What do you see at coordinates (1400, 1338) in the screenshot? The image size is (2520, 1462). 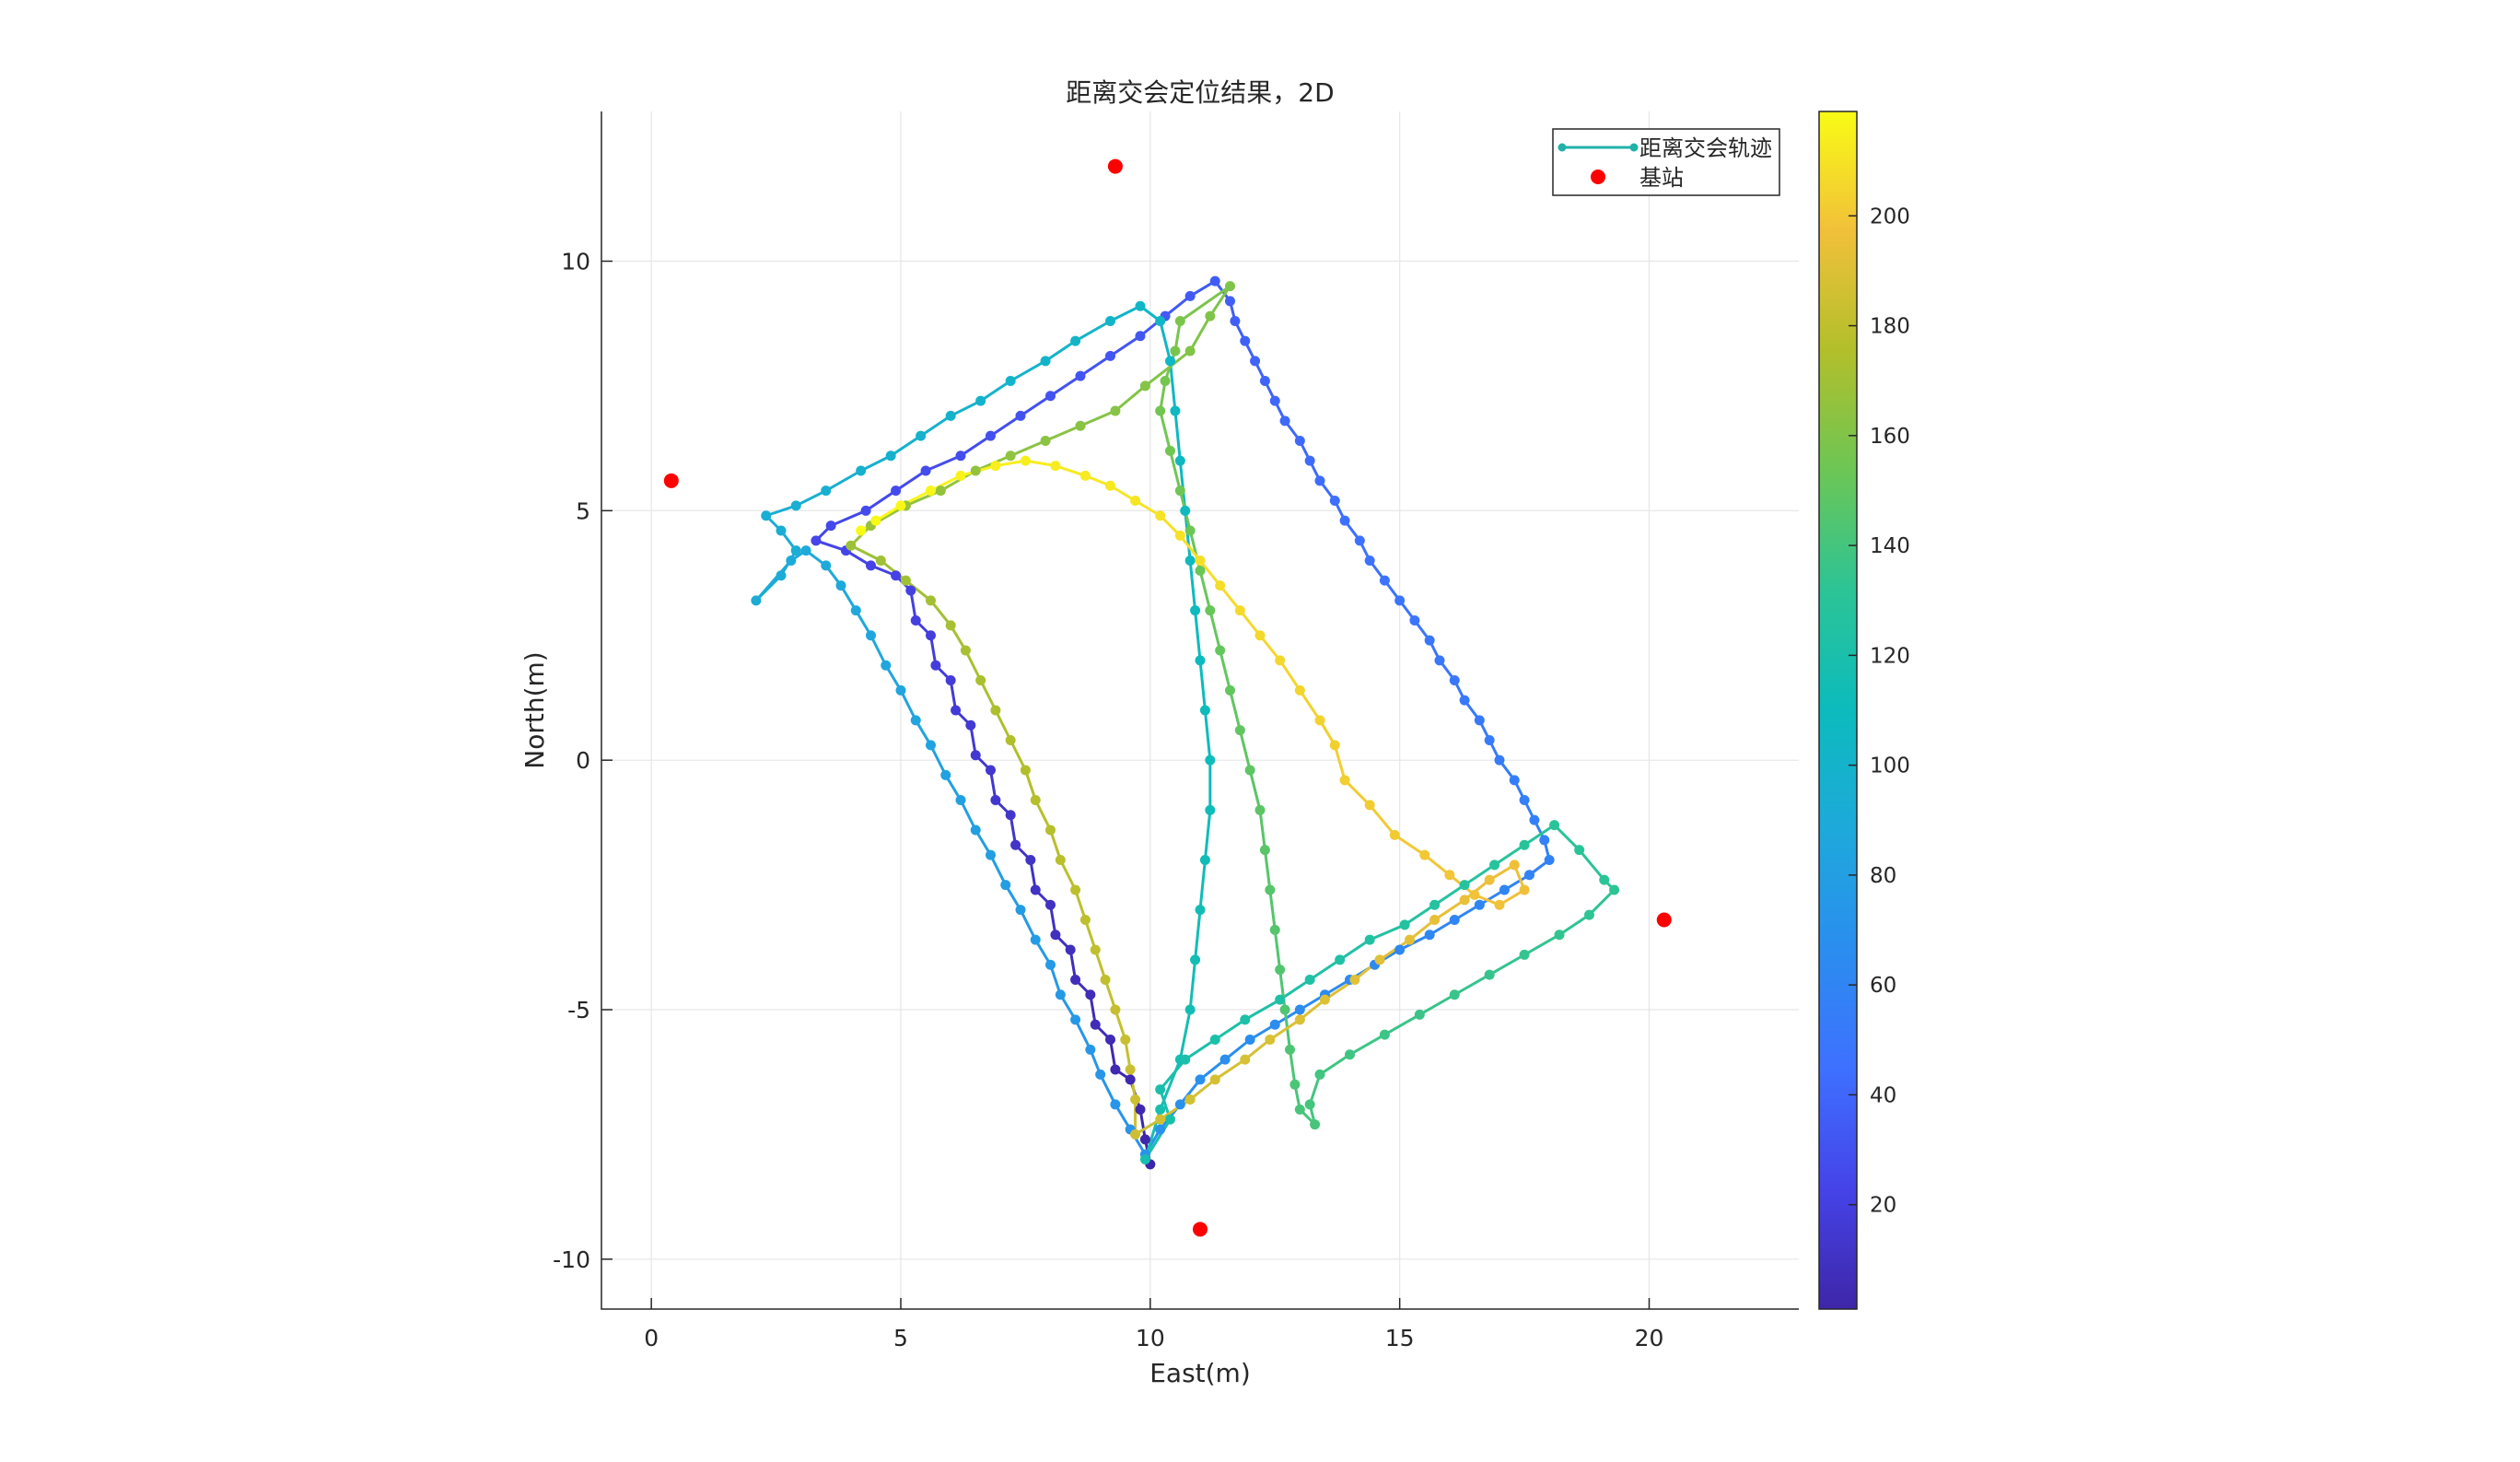 I see `x-tick-label: 15` at bounding box center [1400, 1338].